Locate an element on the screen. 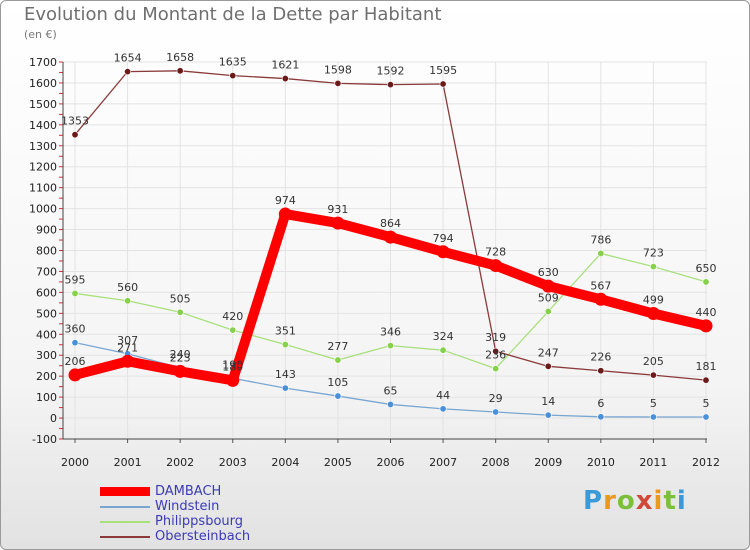 This screenshot has height=550, width=750. data-label-dambach: 180 is located at coordinates (232, 366).